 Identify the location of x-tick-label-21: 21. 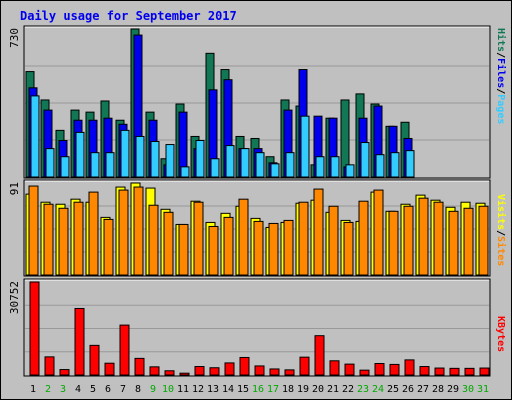
(333, 389).